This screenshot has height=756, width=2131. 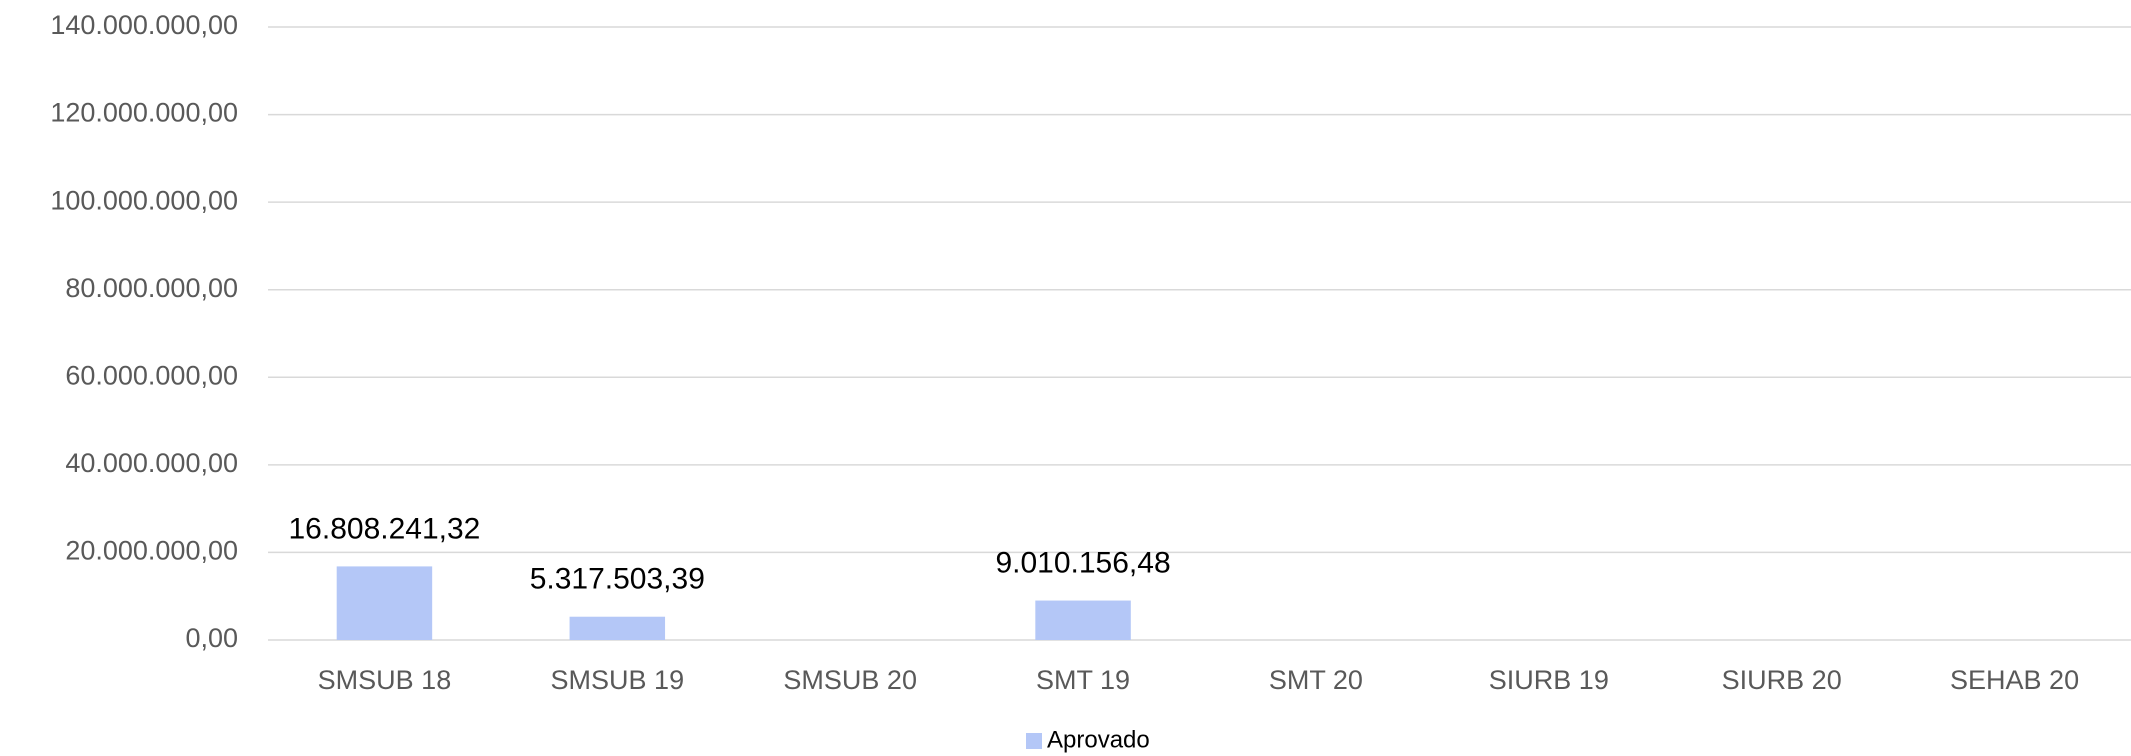 I want to click on y-tick-label: 0,00, so click(x=211, y=638).